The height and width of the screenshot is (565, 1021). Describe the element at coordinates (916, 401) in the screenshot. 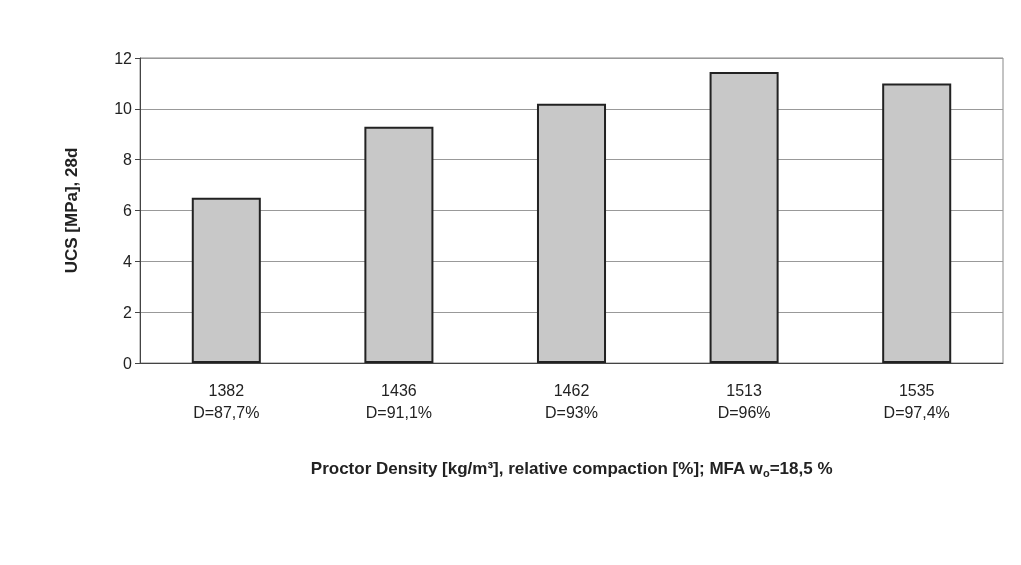

I see `x-tick-label: 1535 D=97,4%` at that location.